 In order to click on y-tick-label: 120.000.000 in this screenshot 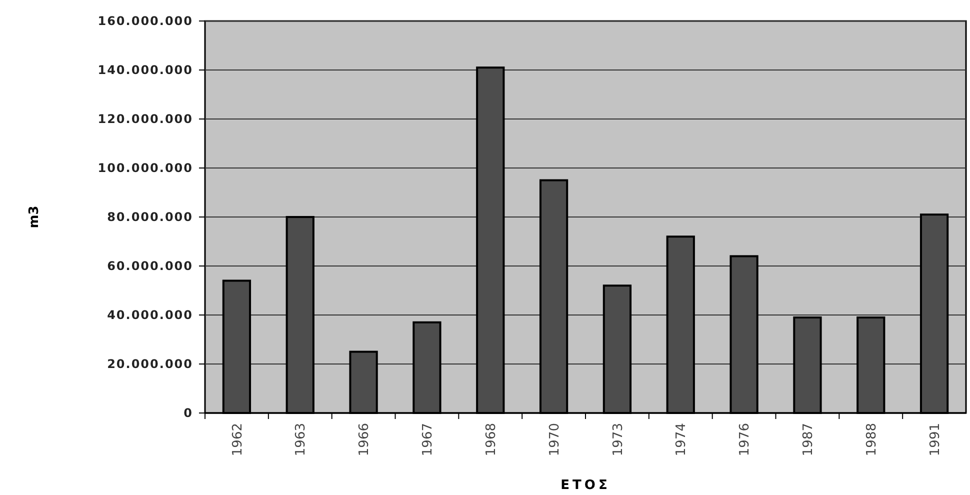, I will do `click(145, 119)`.